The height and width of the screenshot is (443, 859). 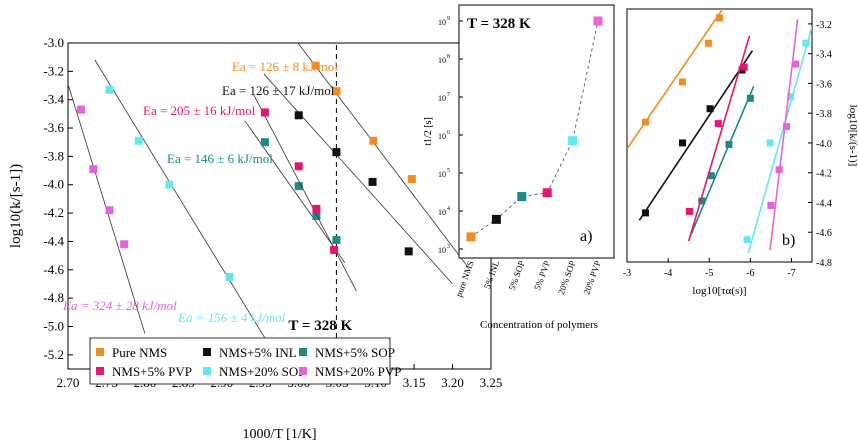 What do you see at coordinates (139, 352) in the screenshot?
I see `legend-entry-label: Pure NMS` at bounding box center [139, 352].